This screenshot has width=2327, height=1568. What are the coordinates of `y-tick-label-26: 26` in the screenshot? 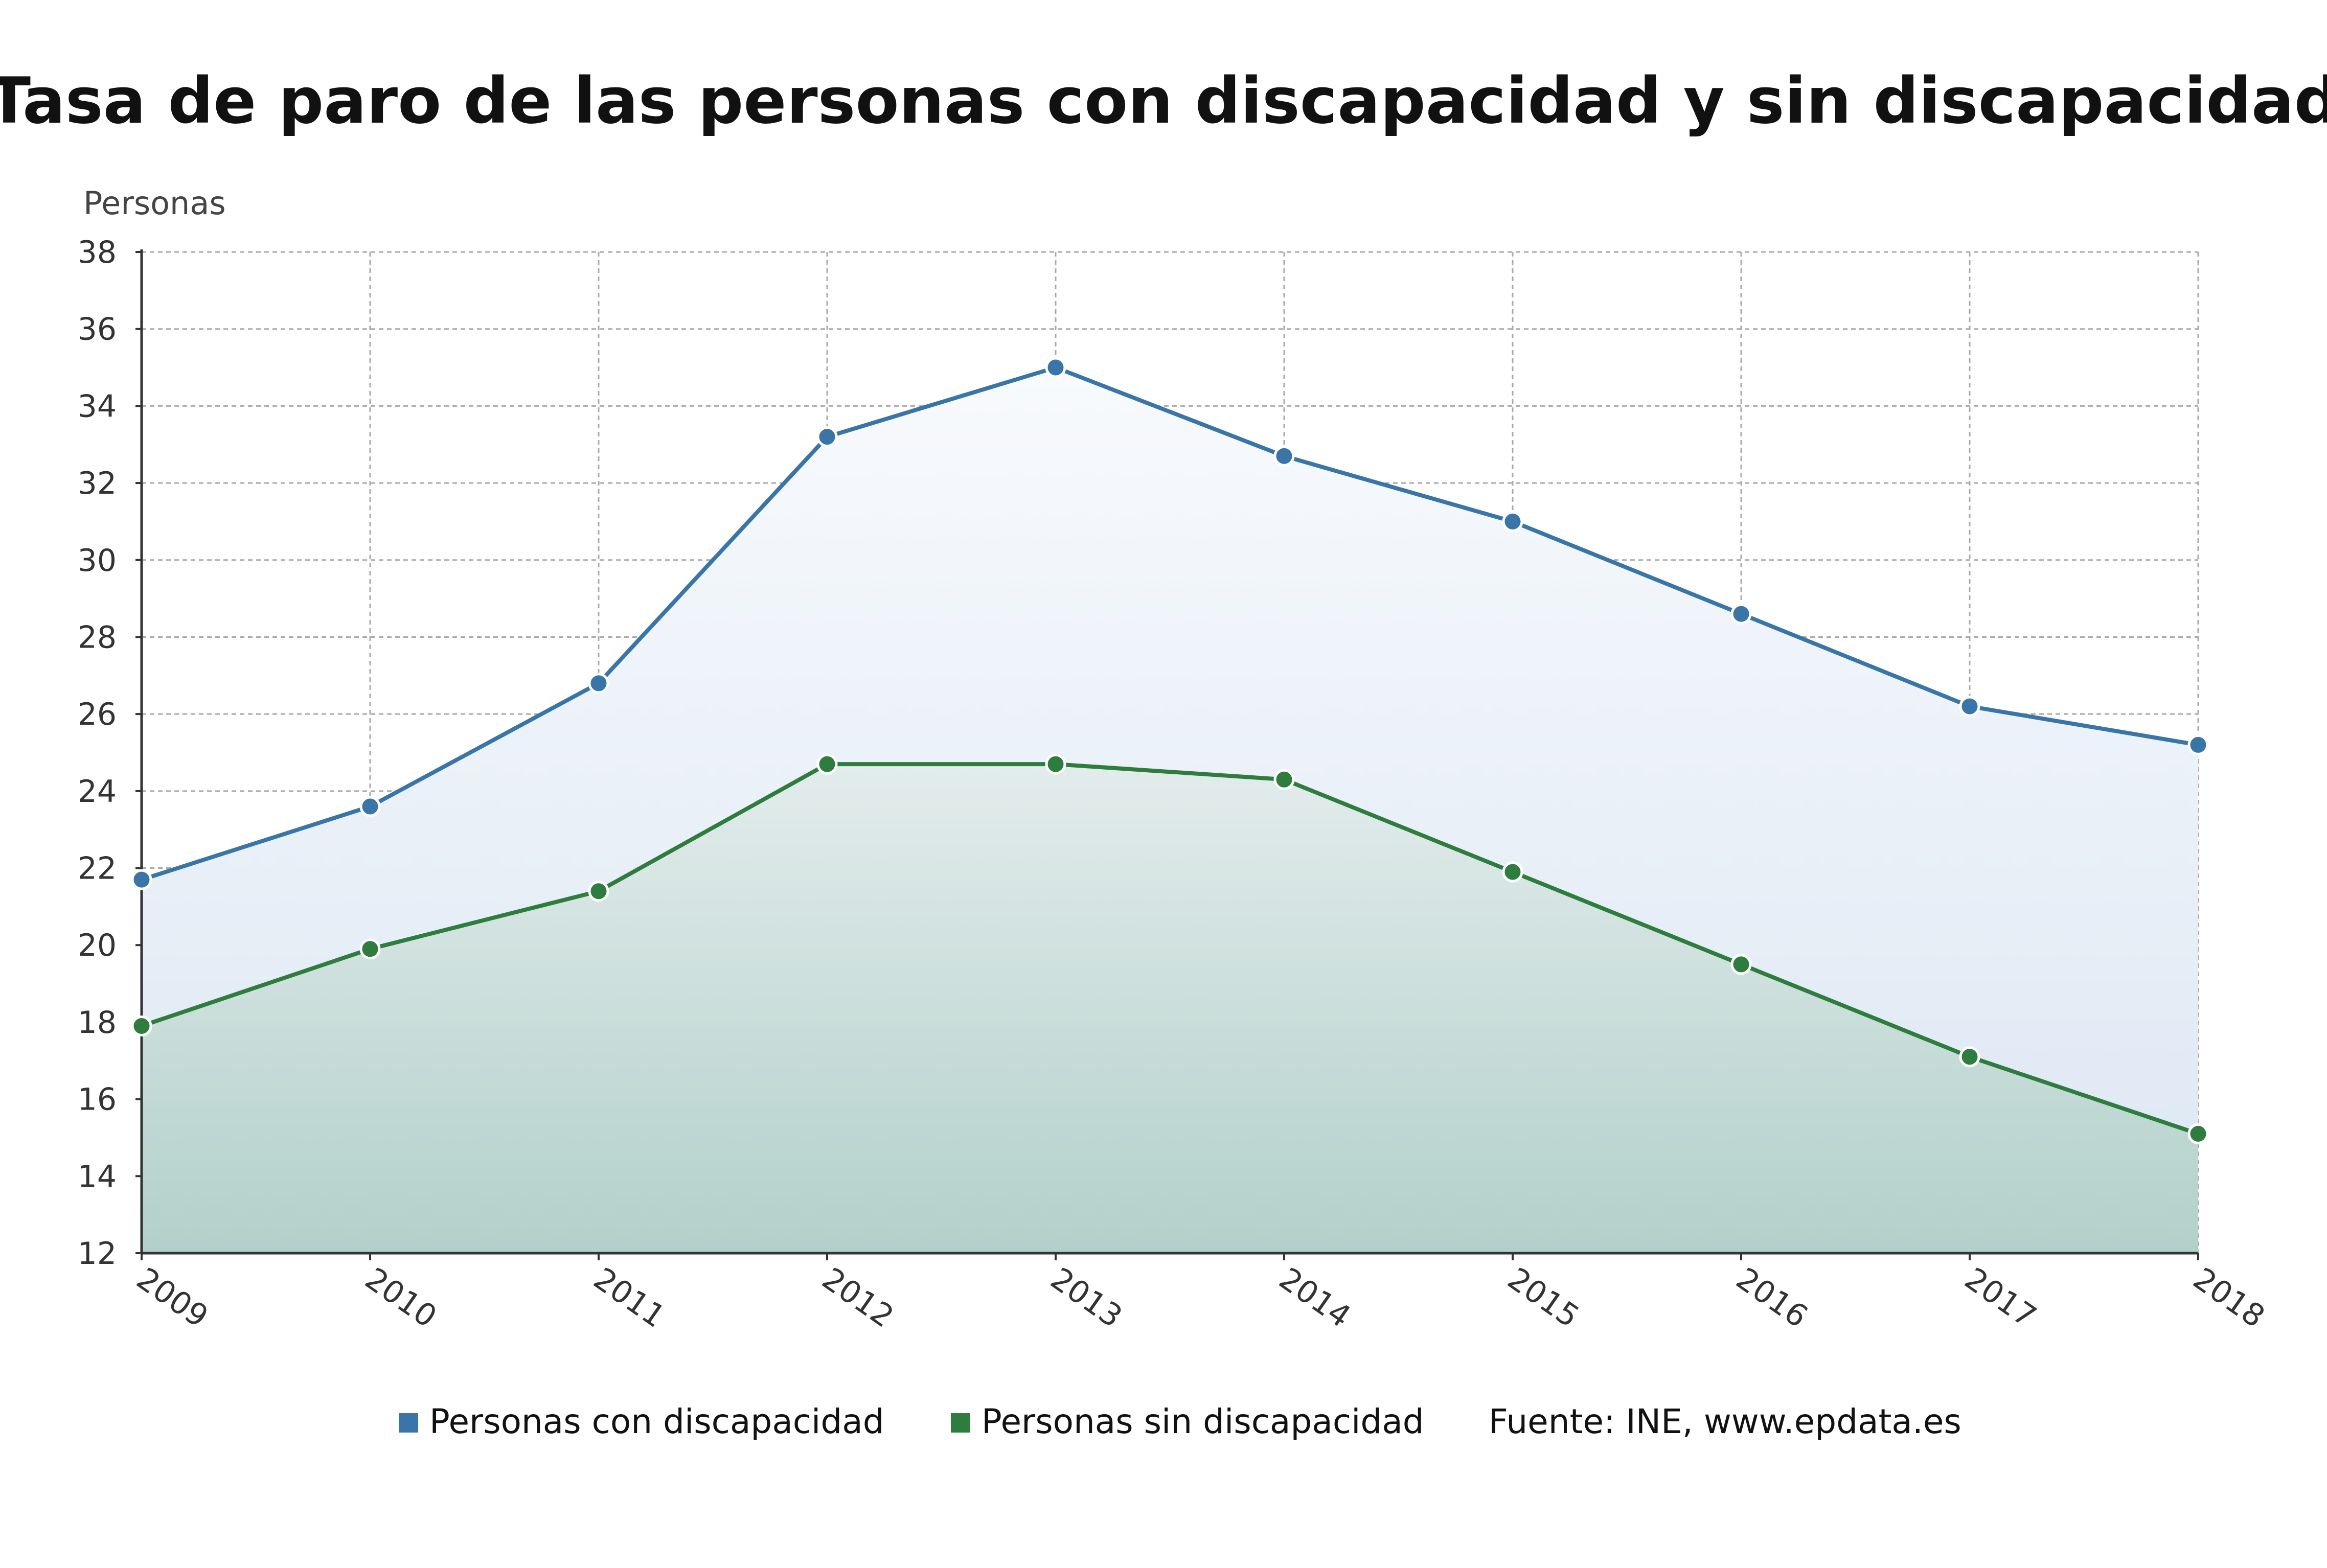 It's located at (97, 715).